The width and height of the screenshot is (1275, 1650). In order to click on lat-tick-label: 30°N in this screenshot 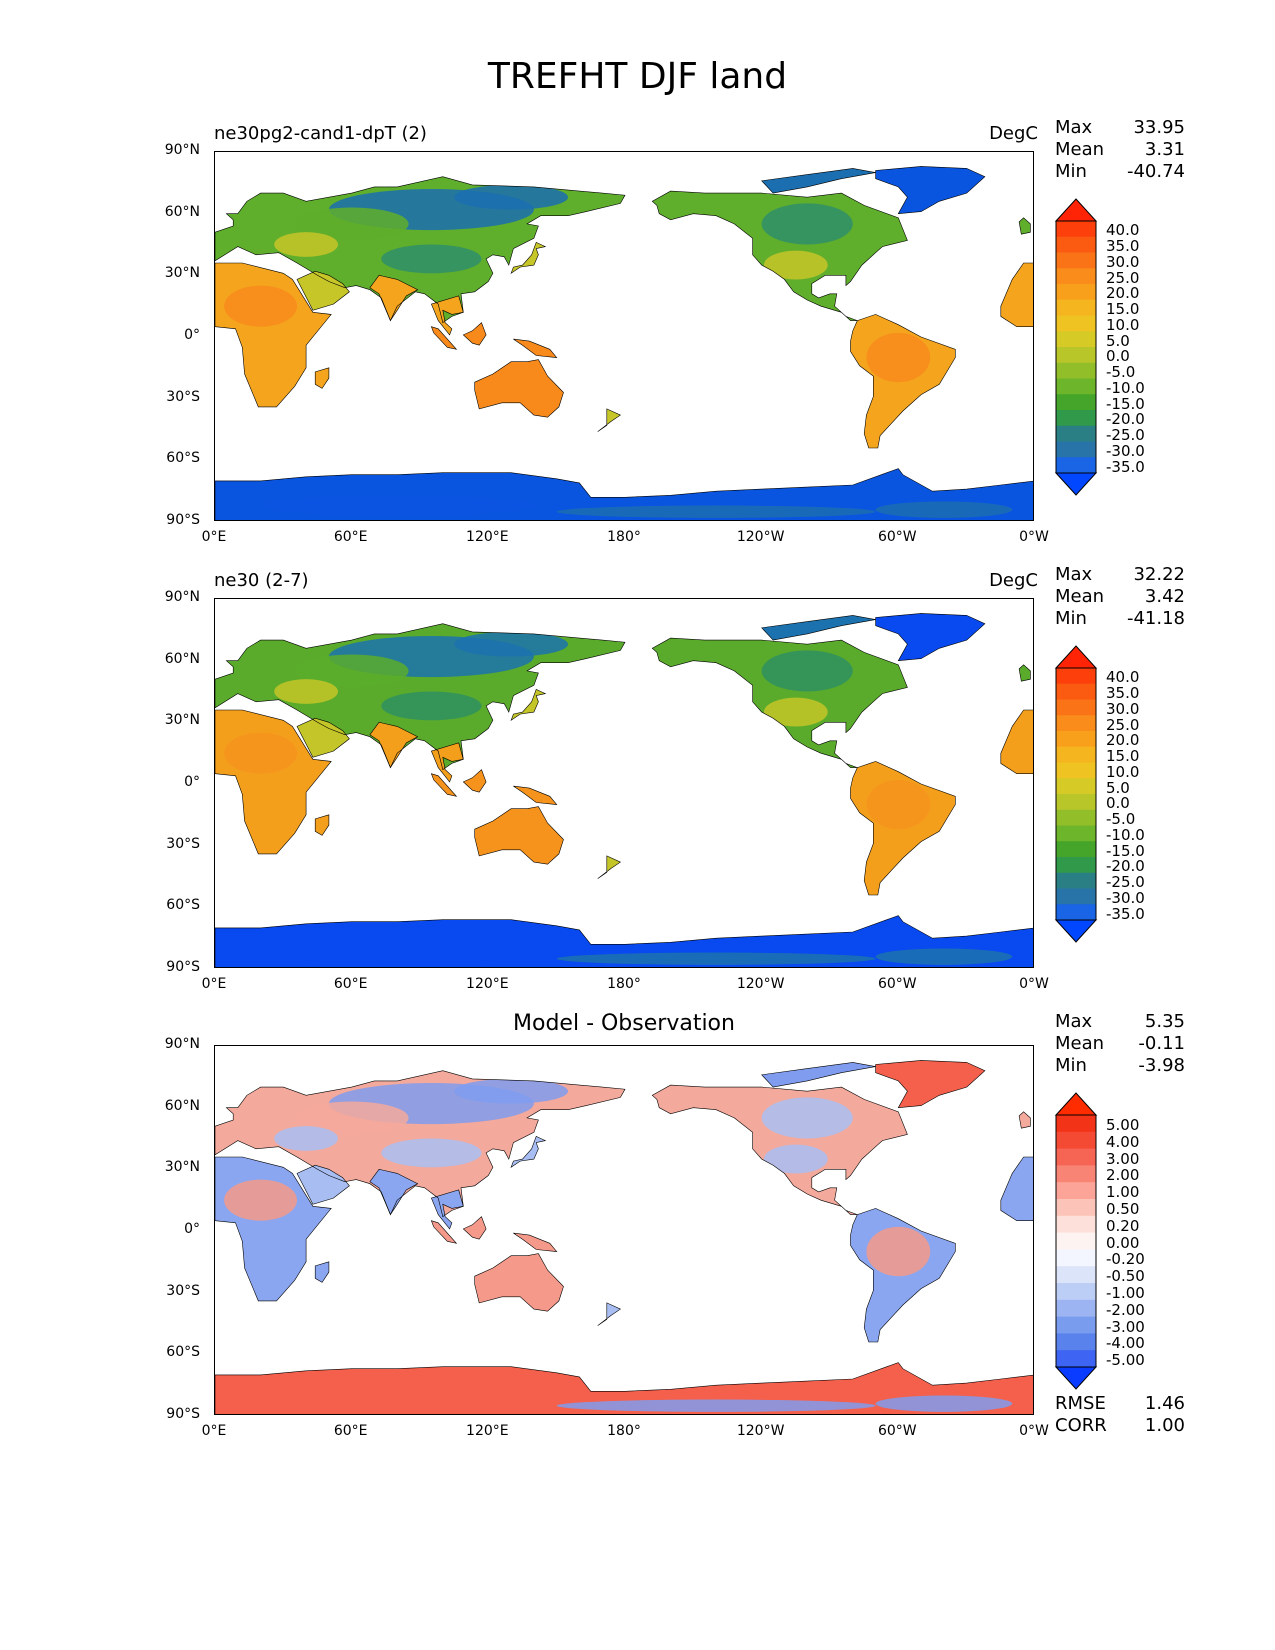, I will do `click(182, 720)`.